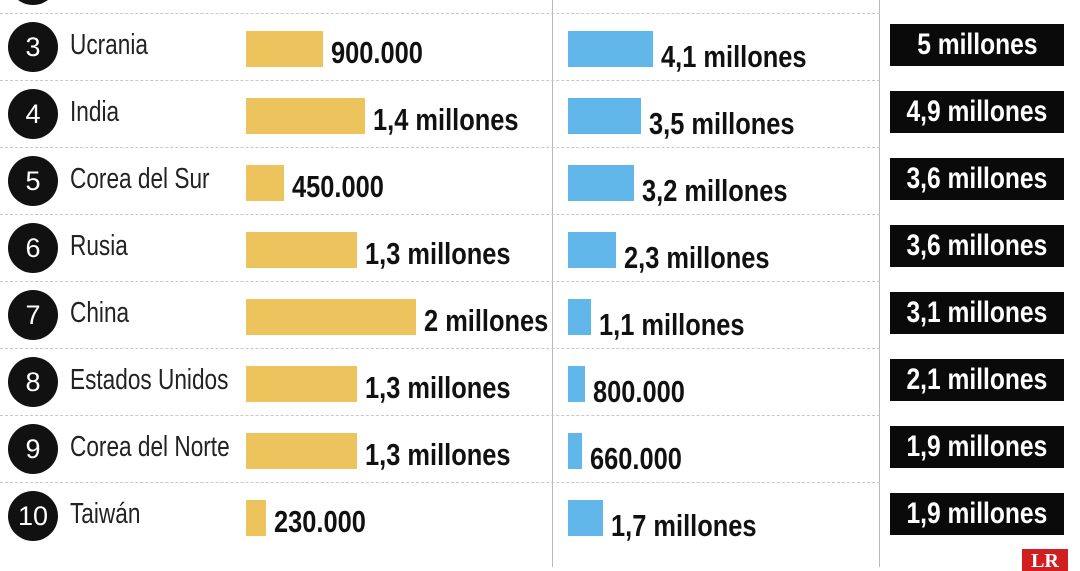 Image resolution: width=1080 pixels, height=571 pixels. What do you see at coordinates (319, 521) in the screenshot?
I see `data-label-col1: 230.000` at bounding box center [319, 521].